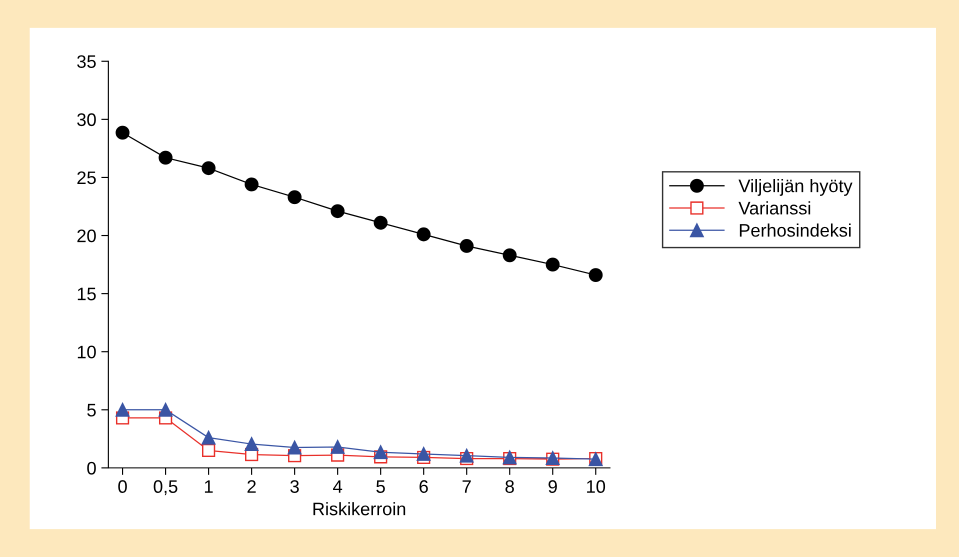 The height and width of the screenshot is (557, 959). I want to click on legend-label: Varianssi, so click(774, 208).